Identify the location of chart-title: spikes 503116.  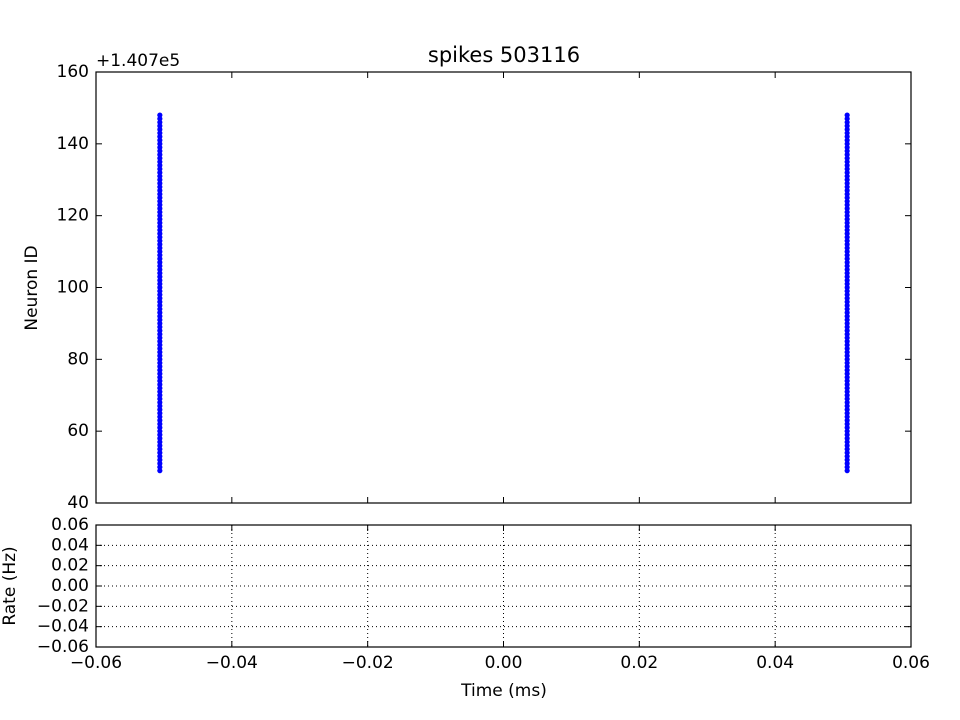
(504, 55).